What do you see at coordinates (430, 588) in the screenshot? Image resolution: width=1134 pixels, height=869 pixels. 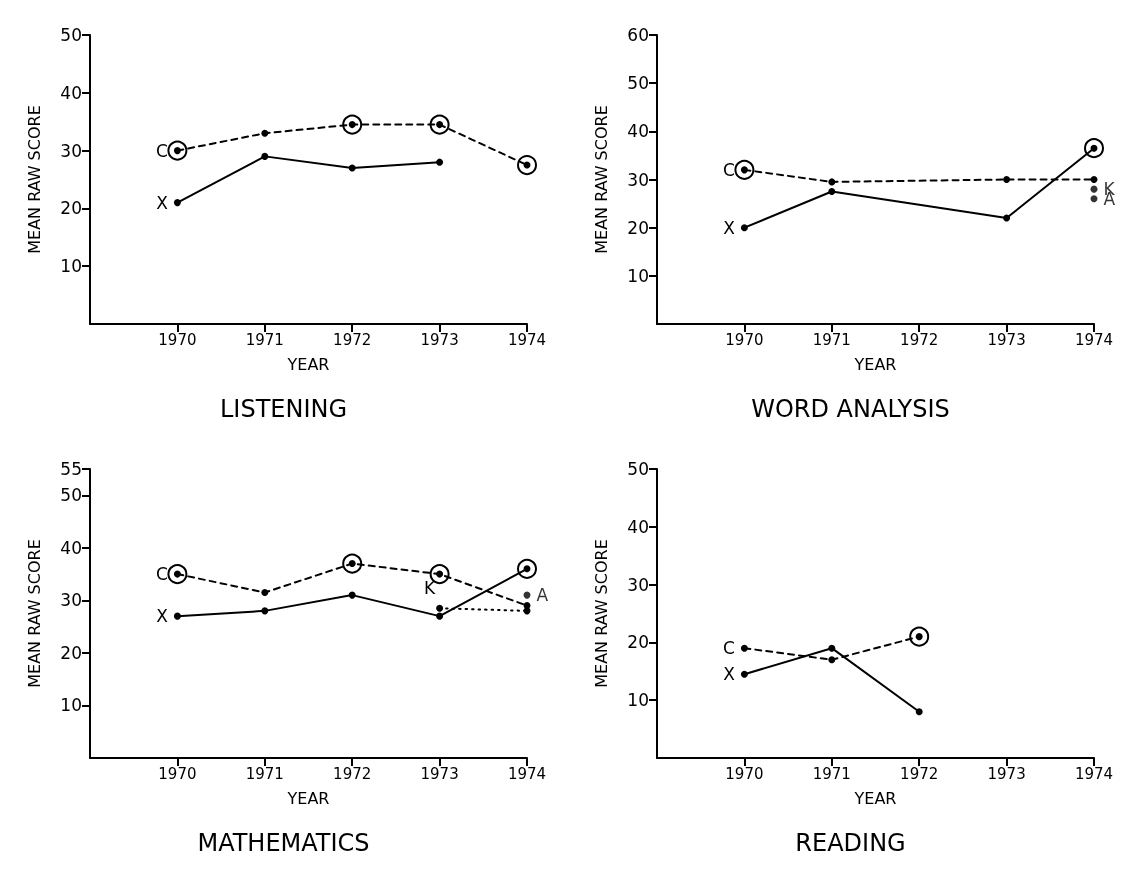 I see `series-label: K` at bounding box center [430, 588].